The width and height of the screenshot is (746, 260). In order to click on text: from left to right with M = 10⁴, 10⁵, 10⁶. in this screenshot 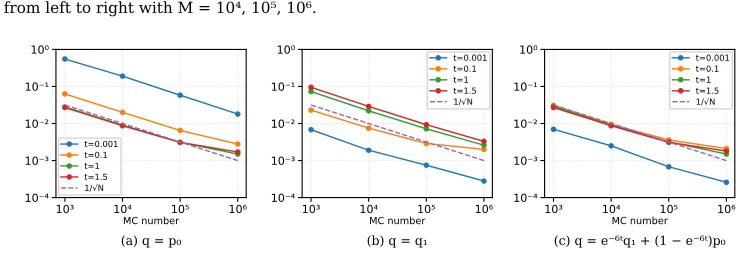, I will do `click(160, 8)`.